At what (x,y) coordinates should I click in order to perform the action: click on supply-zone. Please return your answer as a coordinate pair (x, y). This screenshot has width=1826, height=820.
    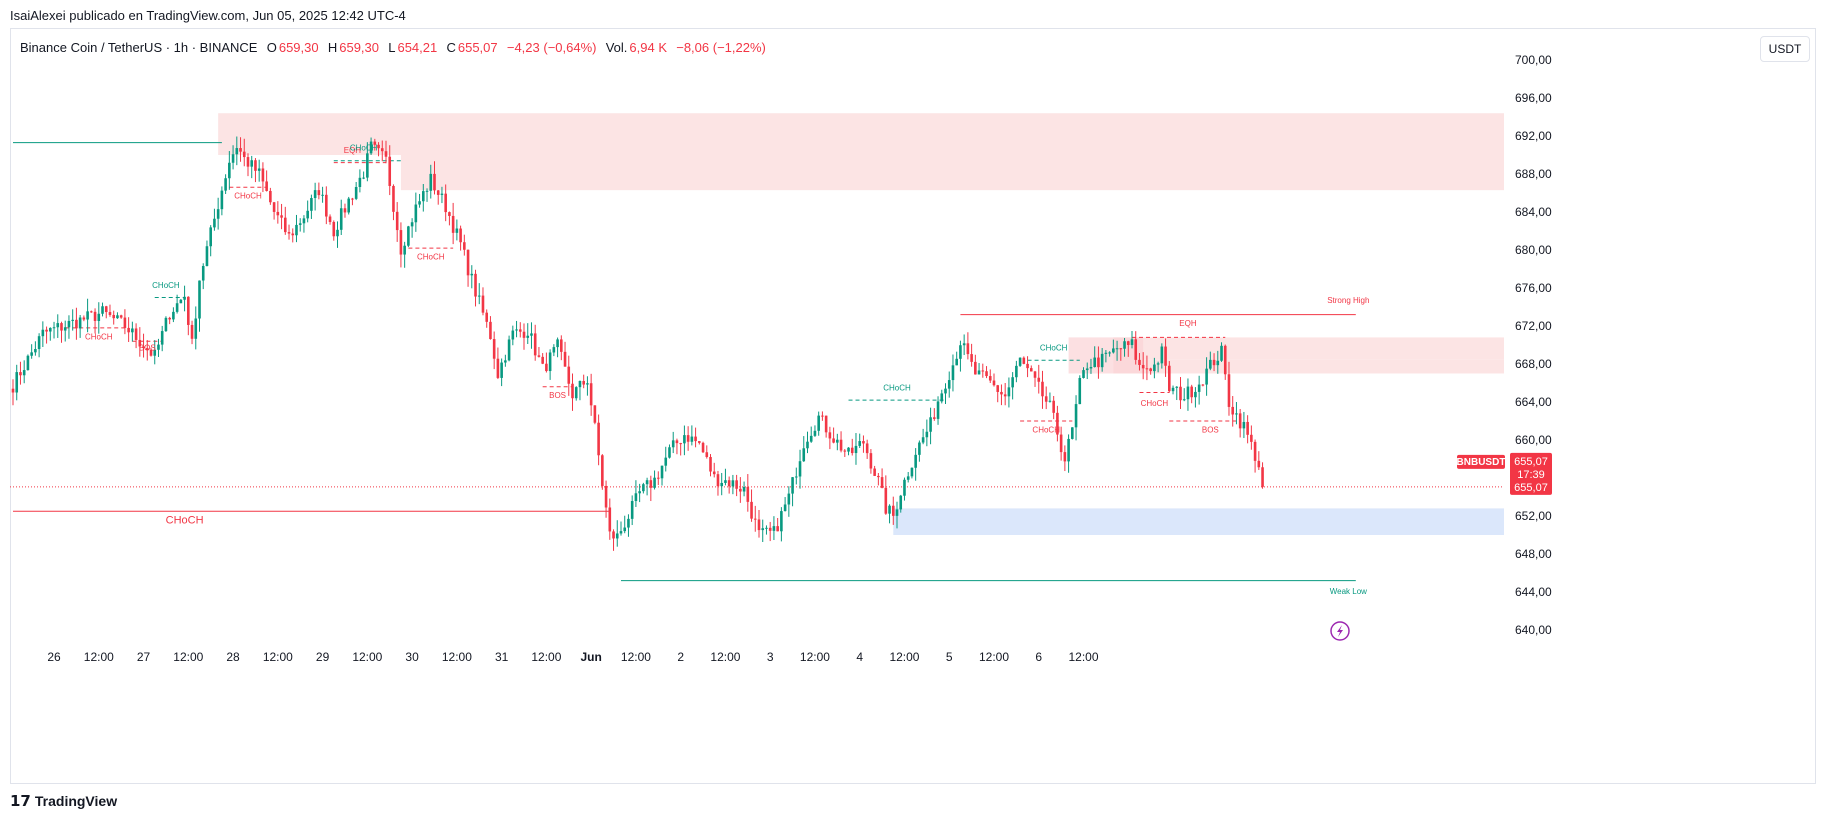
    Looking at the image, I should click on (861, 134).